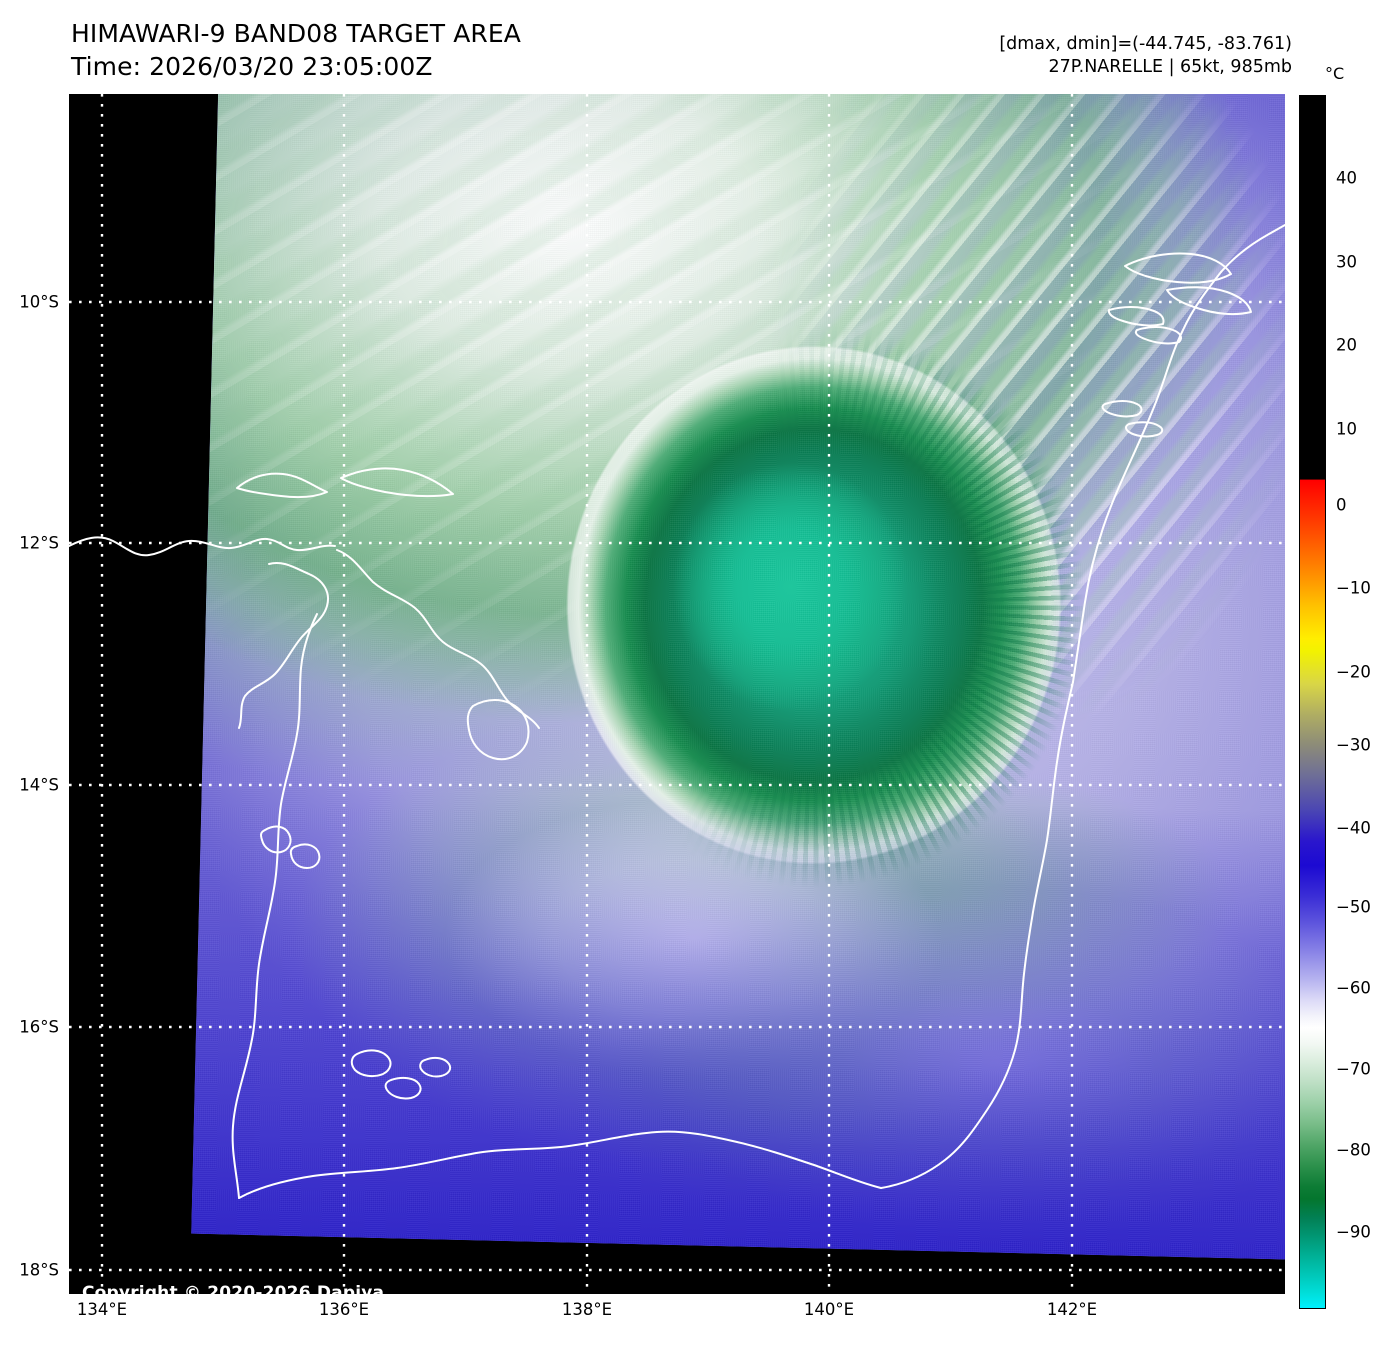 Image resolution: width=1388 pixels, height=1359 pixels. Describe the element at coordinates (1353, 1069) in the screenshot. I see `cbtick-m70: −70` at that location.